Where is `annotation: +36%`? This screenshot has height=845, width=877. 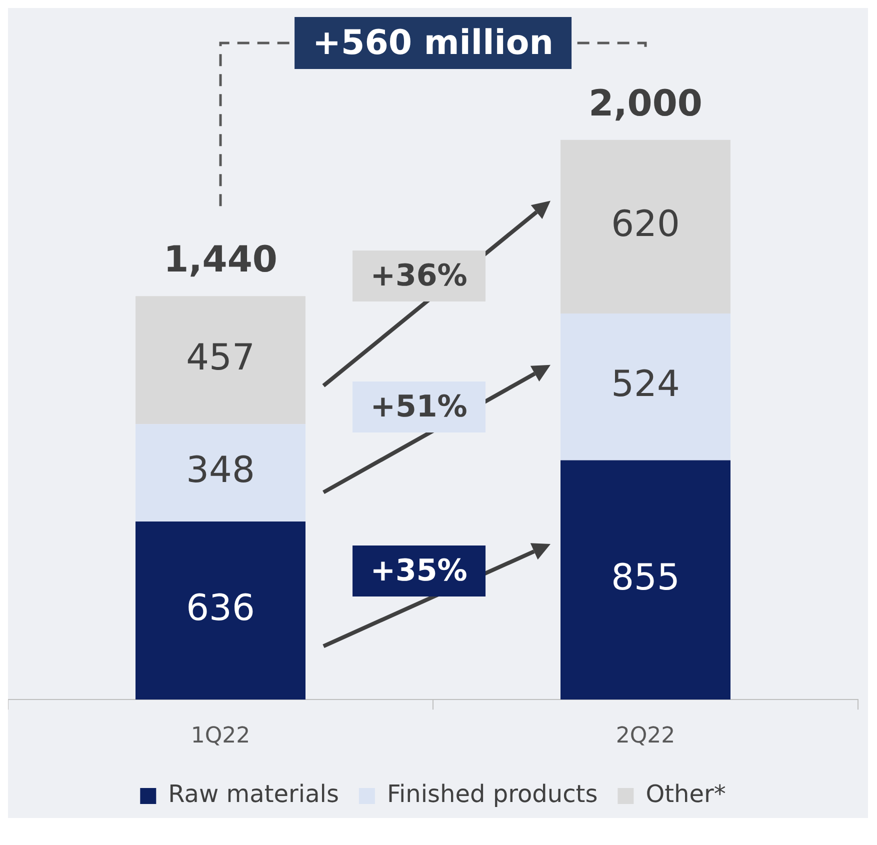
annotation: +36% is located at coordinates (419, 276).